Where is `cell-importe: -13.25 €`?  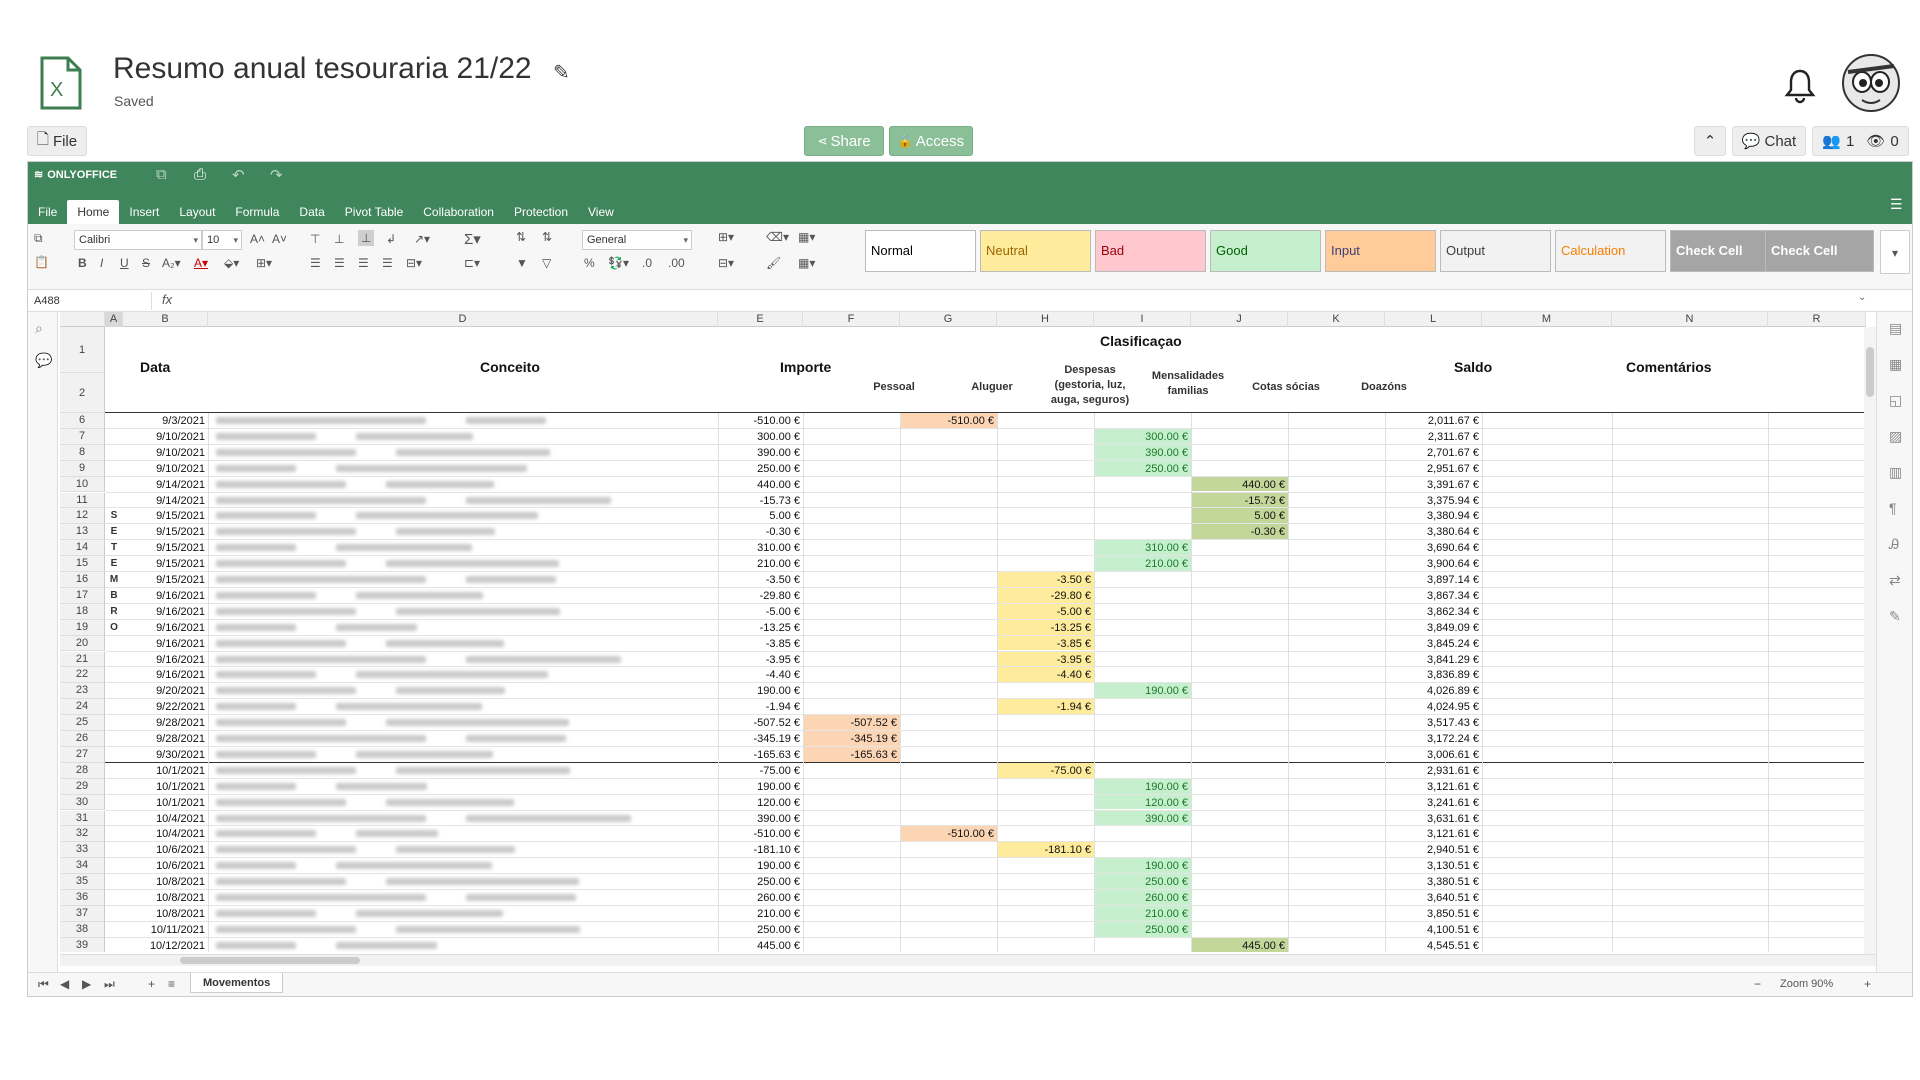 cell-importe: -13.25 € is located at coordinates (779, 627).